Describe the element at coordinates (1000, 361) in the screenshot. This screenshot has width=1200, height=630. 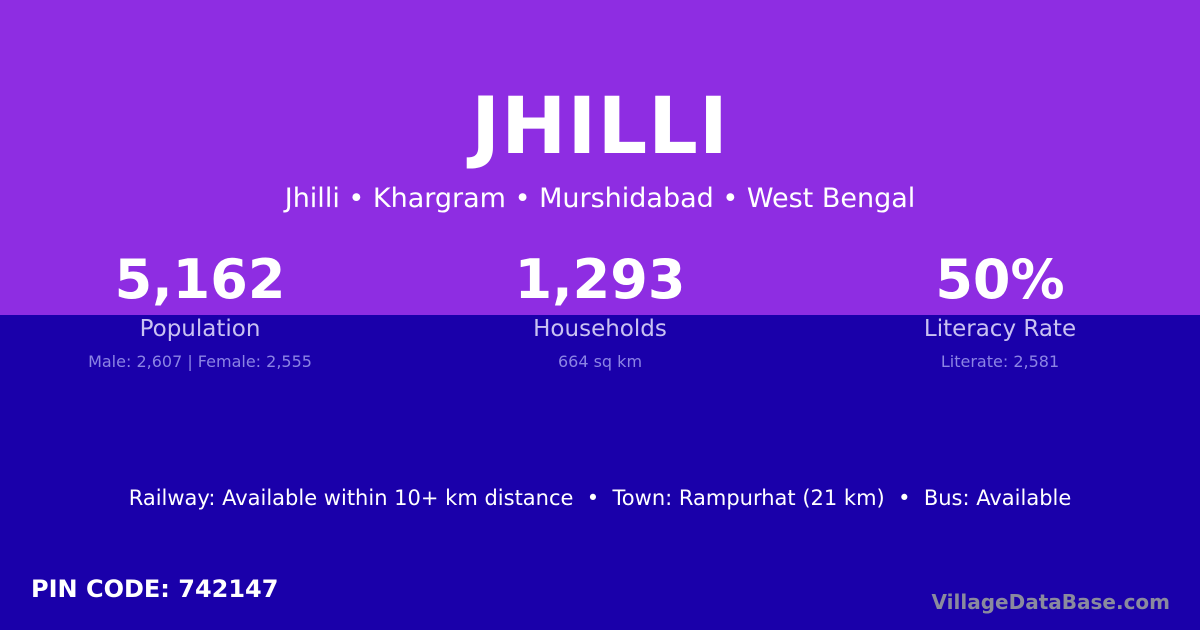
I see `stat-detail: Literate: 2,581` at that location.